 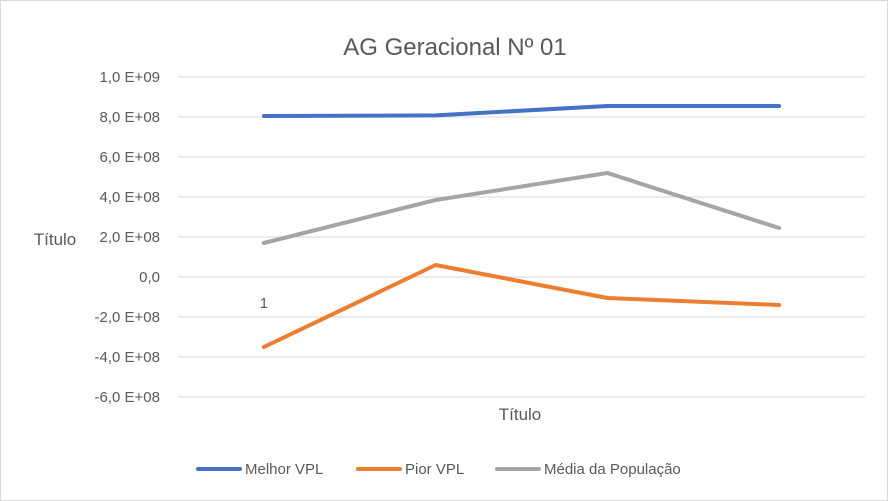 I want to click on y-tick-label: -6,0 E+08, so click(x=127, y=397).